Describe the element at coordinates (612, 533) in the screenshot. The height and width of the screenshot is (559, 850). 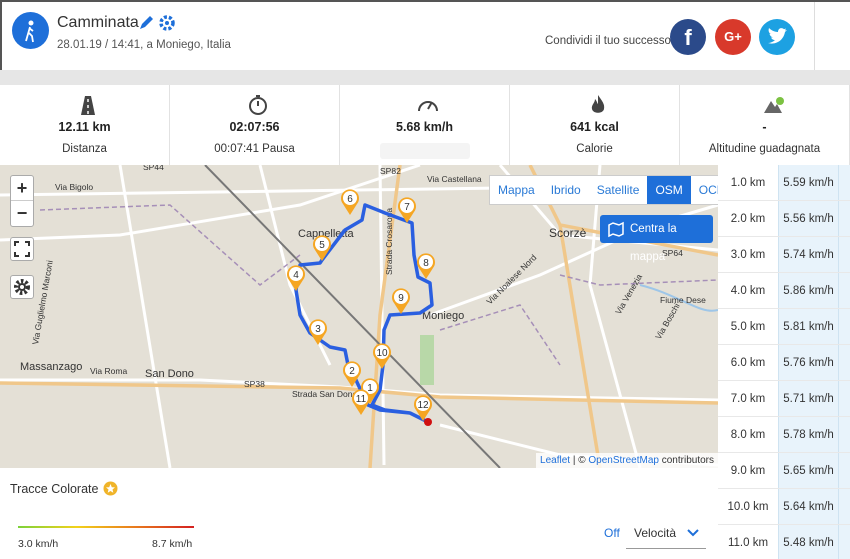
I see `off-option: Off` at that location.